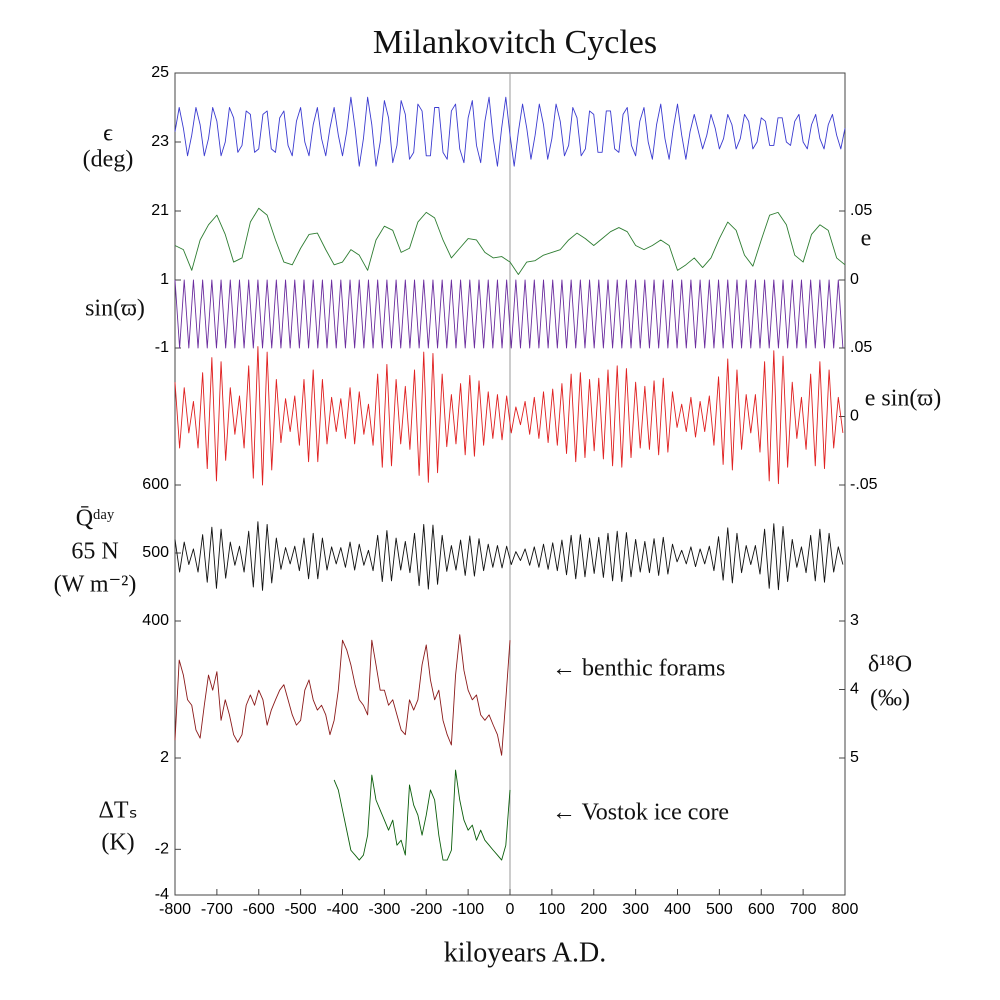 Image resolution: width=1000 pixels, height=1000 pixels. I want to click on x-tick-label: -700, so click(217, 909).